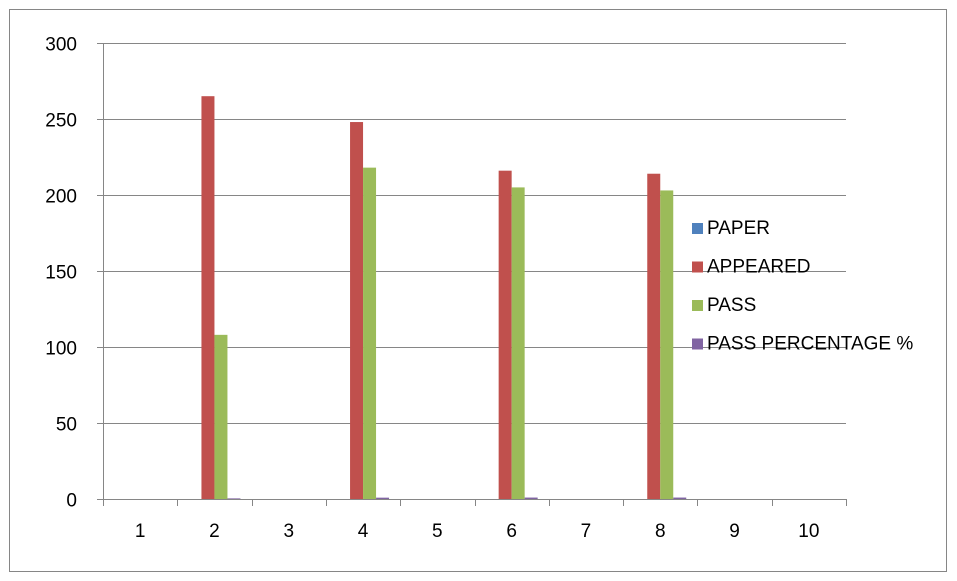  What do you see at coordinates (140, 531) in the screenshot?
I see `x-tick-label: 1` at bounding box center [140, 531].